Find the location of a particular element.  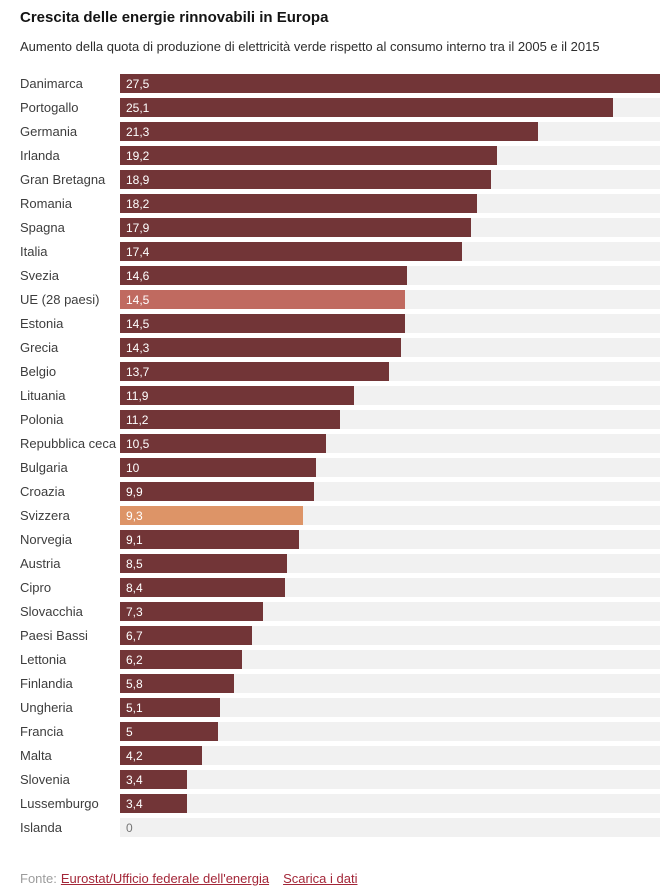

country-label: Slovenia is located at coordinates (45, 779).